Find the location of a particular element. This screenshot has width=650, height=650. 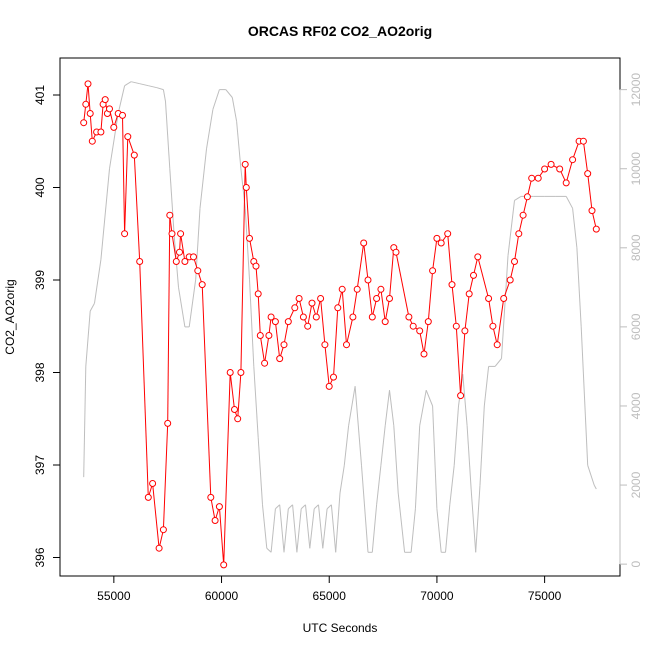

y2-tick-label: 8000 is located at coordinates (636, 247).